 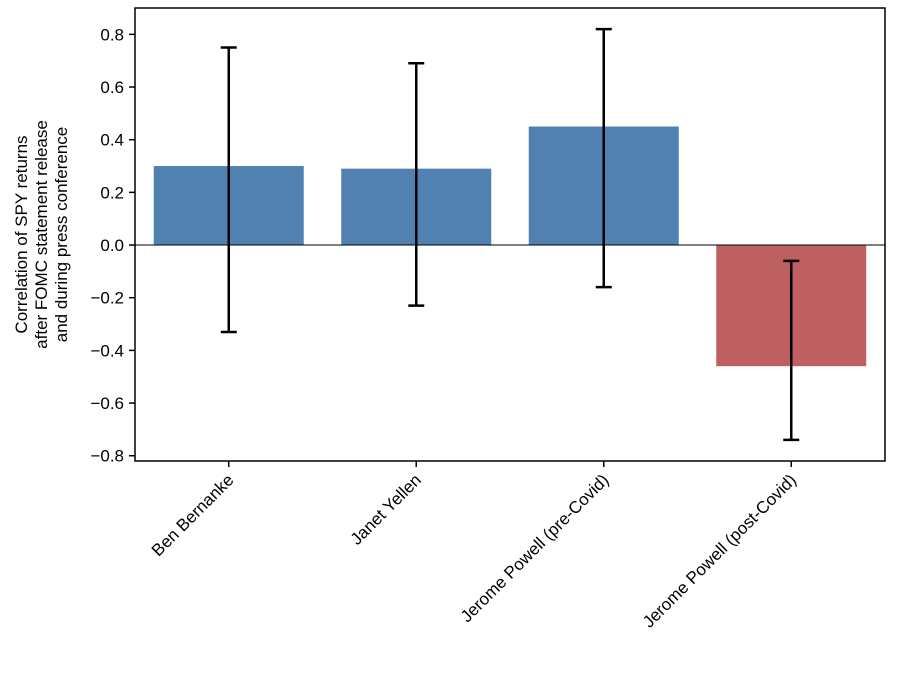 I want to click on y-tick-label: 0.6, so click(x=112, y=87).